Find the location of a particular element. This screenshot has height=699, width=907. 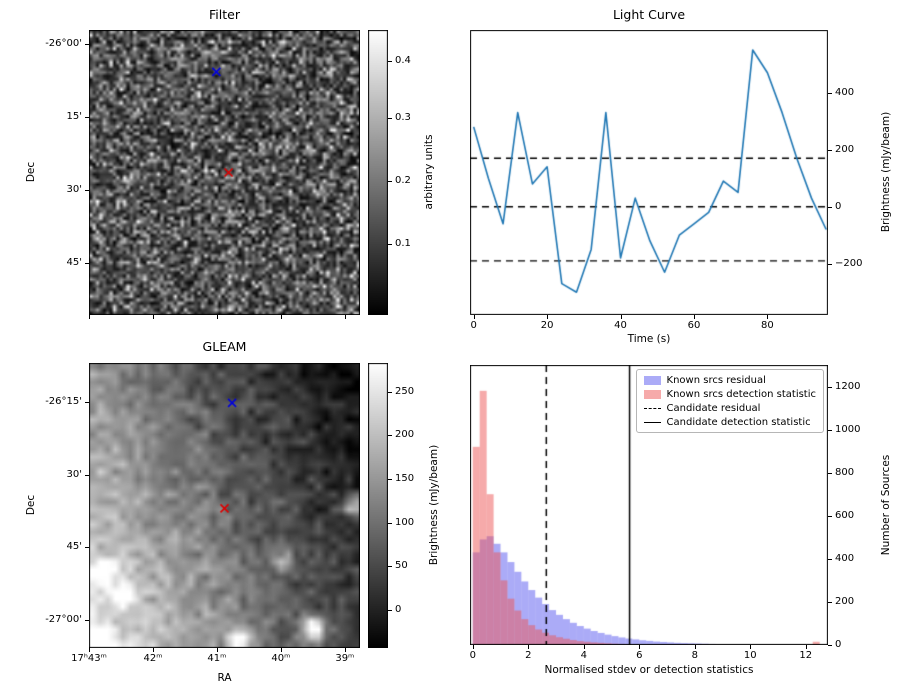

legend-label: Candidate detection statistic is located at coordinates (738, 422).